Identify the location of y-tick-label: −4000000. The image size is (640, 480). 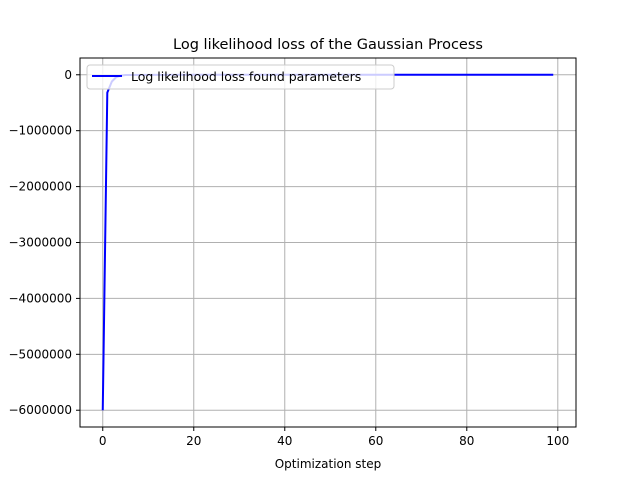
(41, 298).